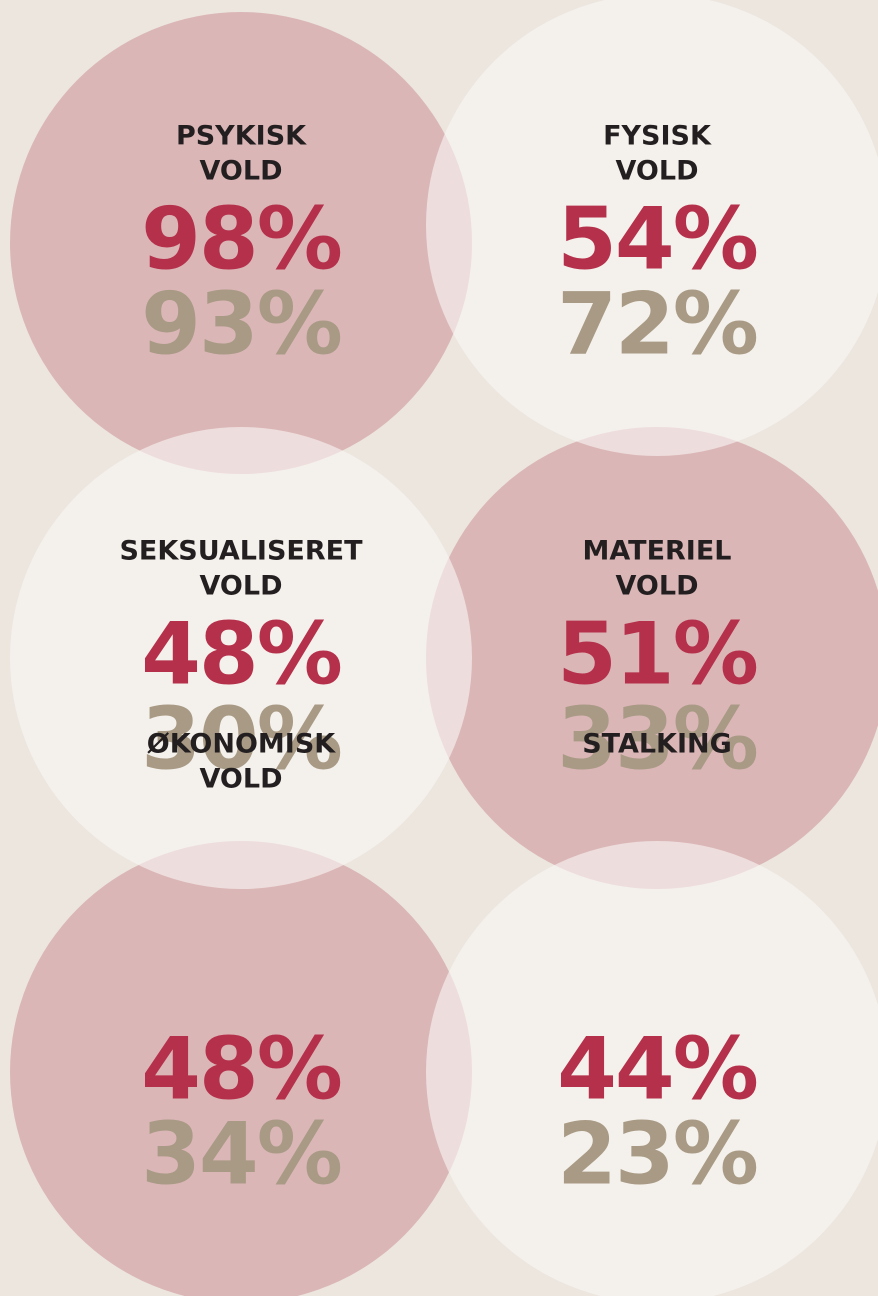  Describe the element at coordinates (656, 551) in the screenshot. I see `category-label: MATERIEL` at that location.